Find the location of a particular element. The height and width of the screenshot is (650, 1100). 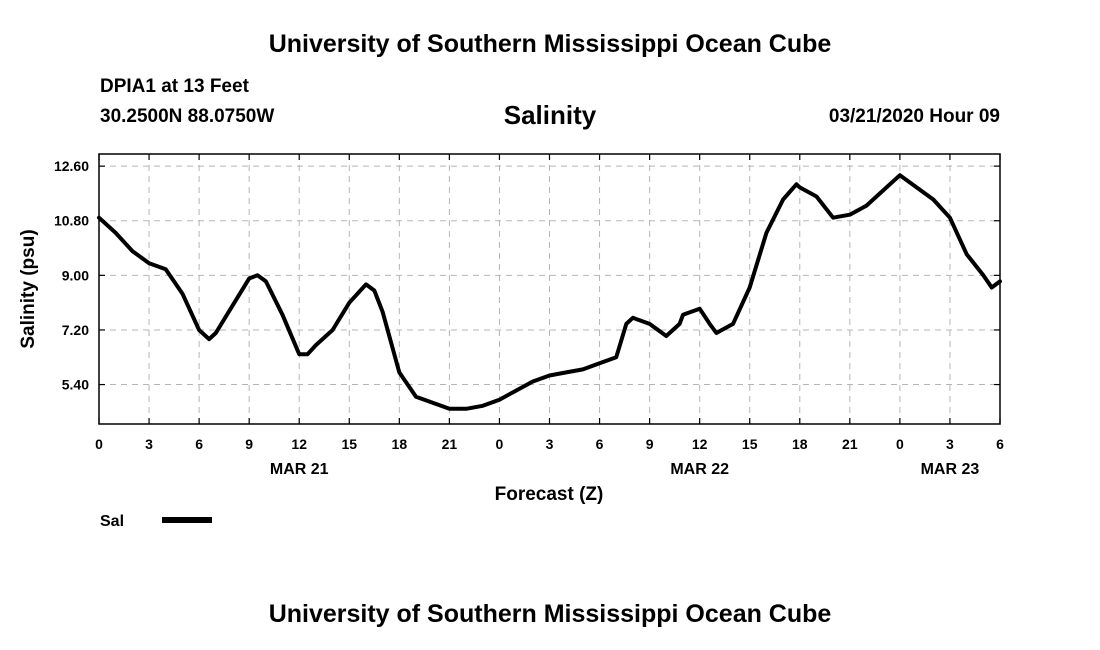

x-axis-label: Forecast (Z) is located at coordinates (549, 494).